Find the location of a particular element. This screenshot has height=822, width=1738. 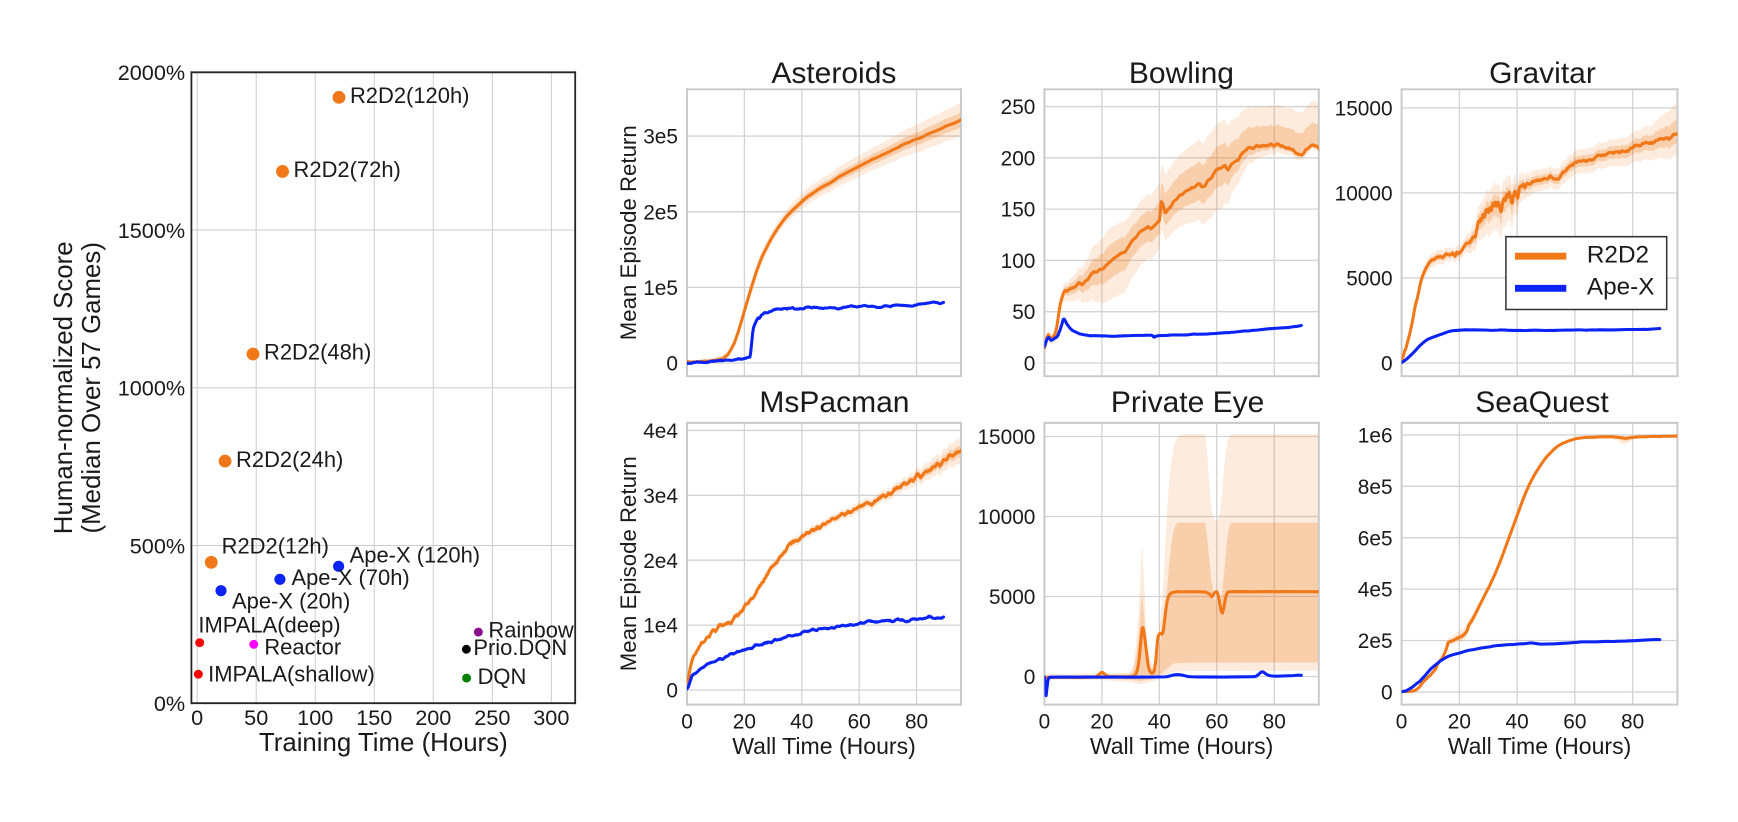

svg-text: 0% is located at coordinates (169, 703).